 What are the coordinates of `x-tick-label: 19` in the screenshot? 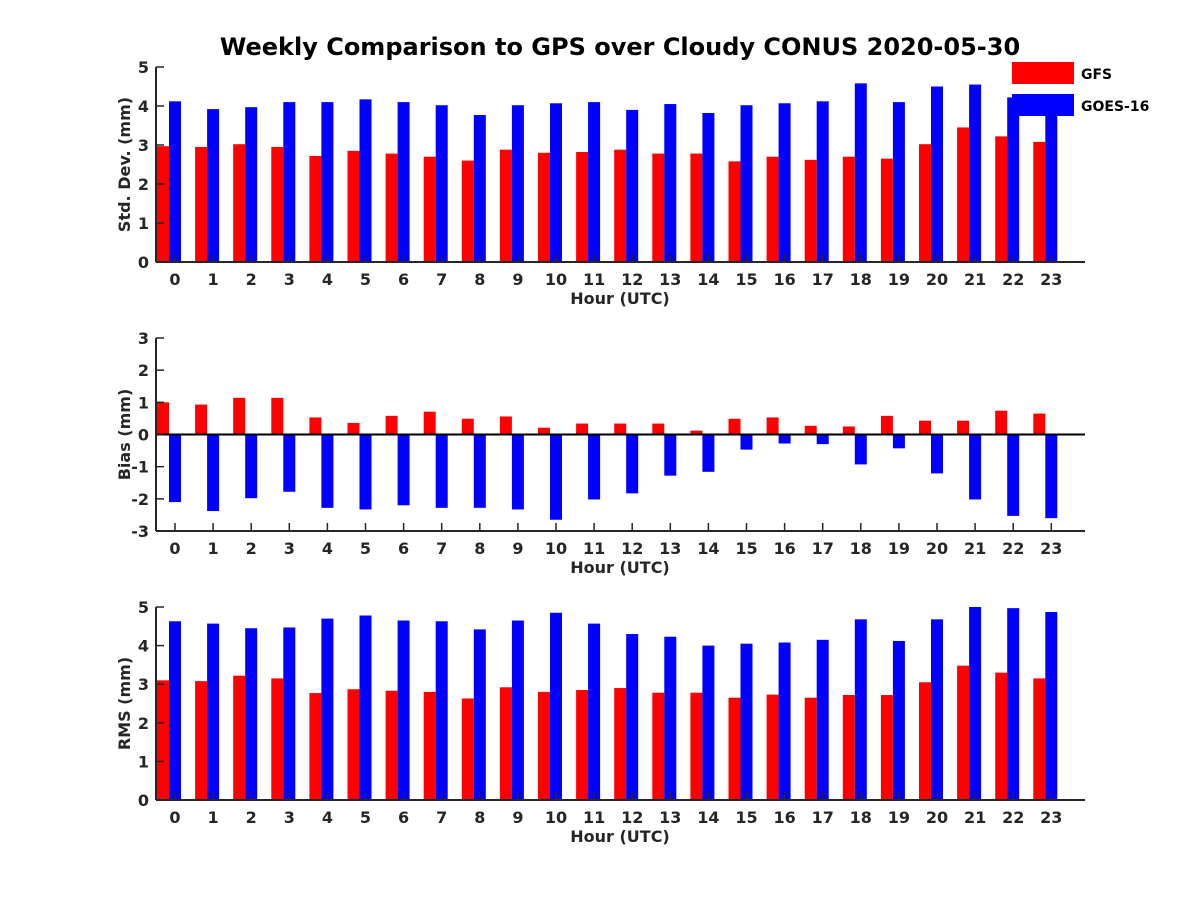 It's located at (899, 817).